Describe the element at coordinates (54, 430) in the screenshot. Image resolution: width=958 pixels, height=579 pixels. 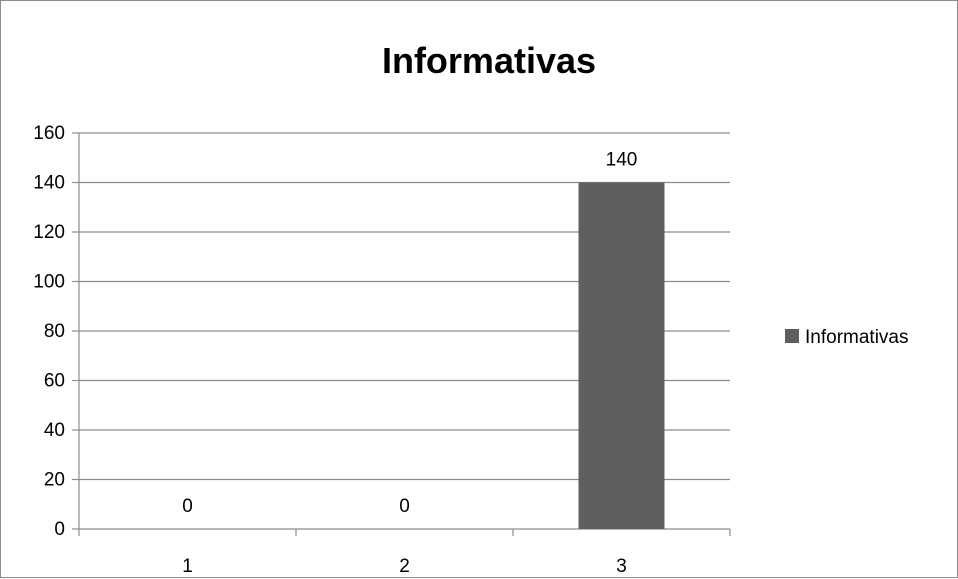
I see `y-tick-label: 40` at that location.